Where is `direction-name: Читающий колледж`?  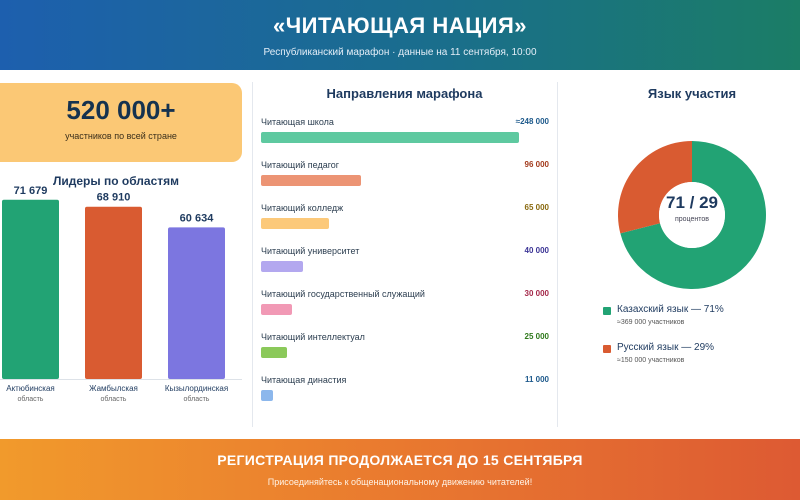
direction-name: Читающий колледж is located at coordinates (302, 208).